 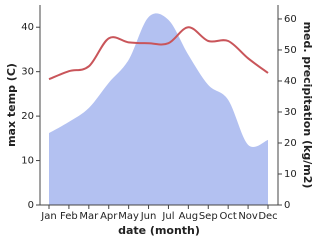 I want to click on y-axis-title: max temp (C), so click(x=11, y=105).